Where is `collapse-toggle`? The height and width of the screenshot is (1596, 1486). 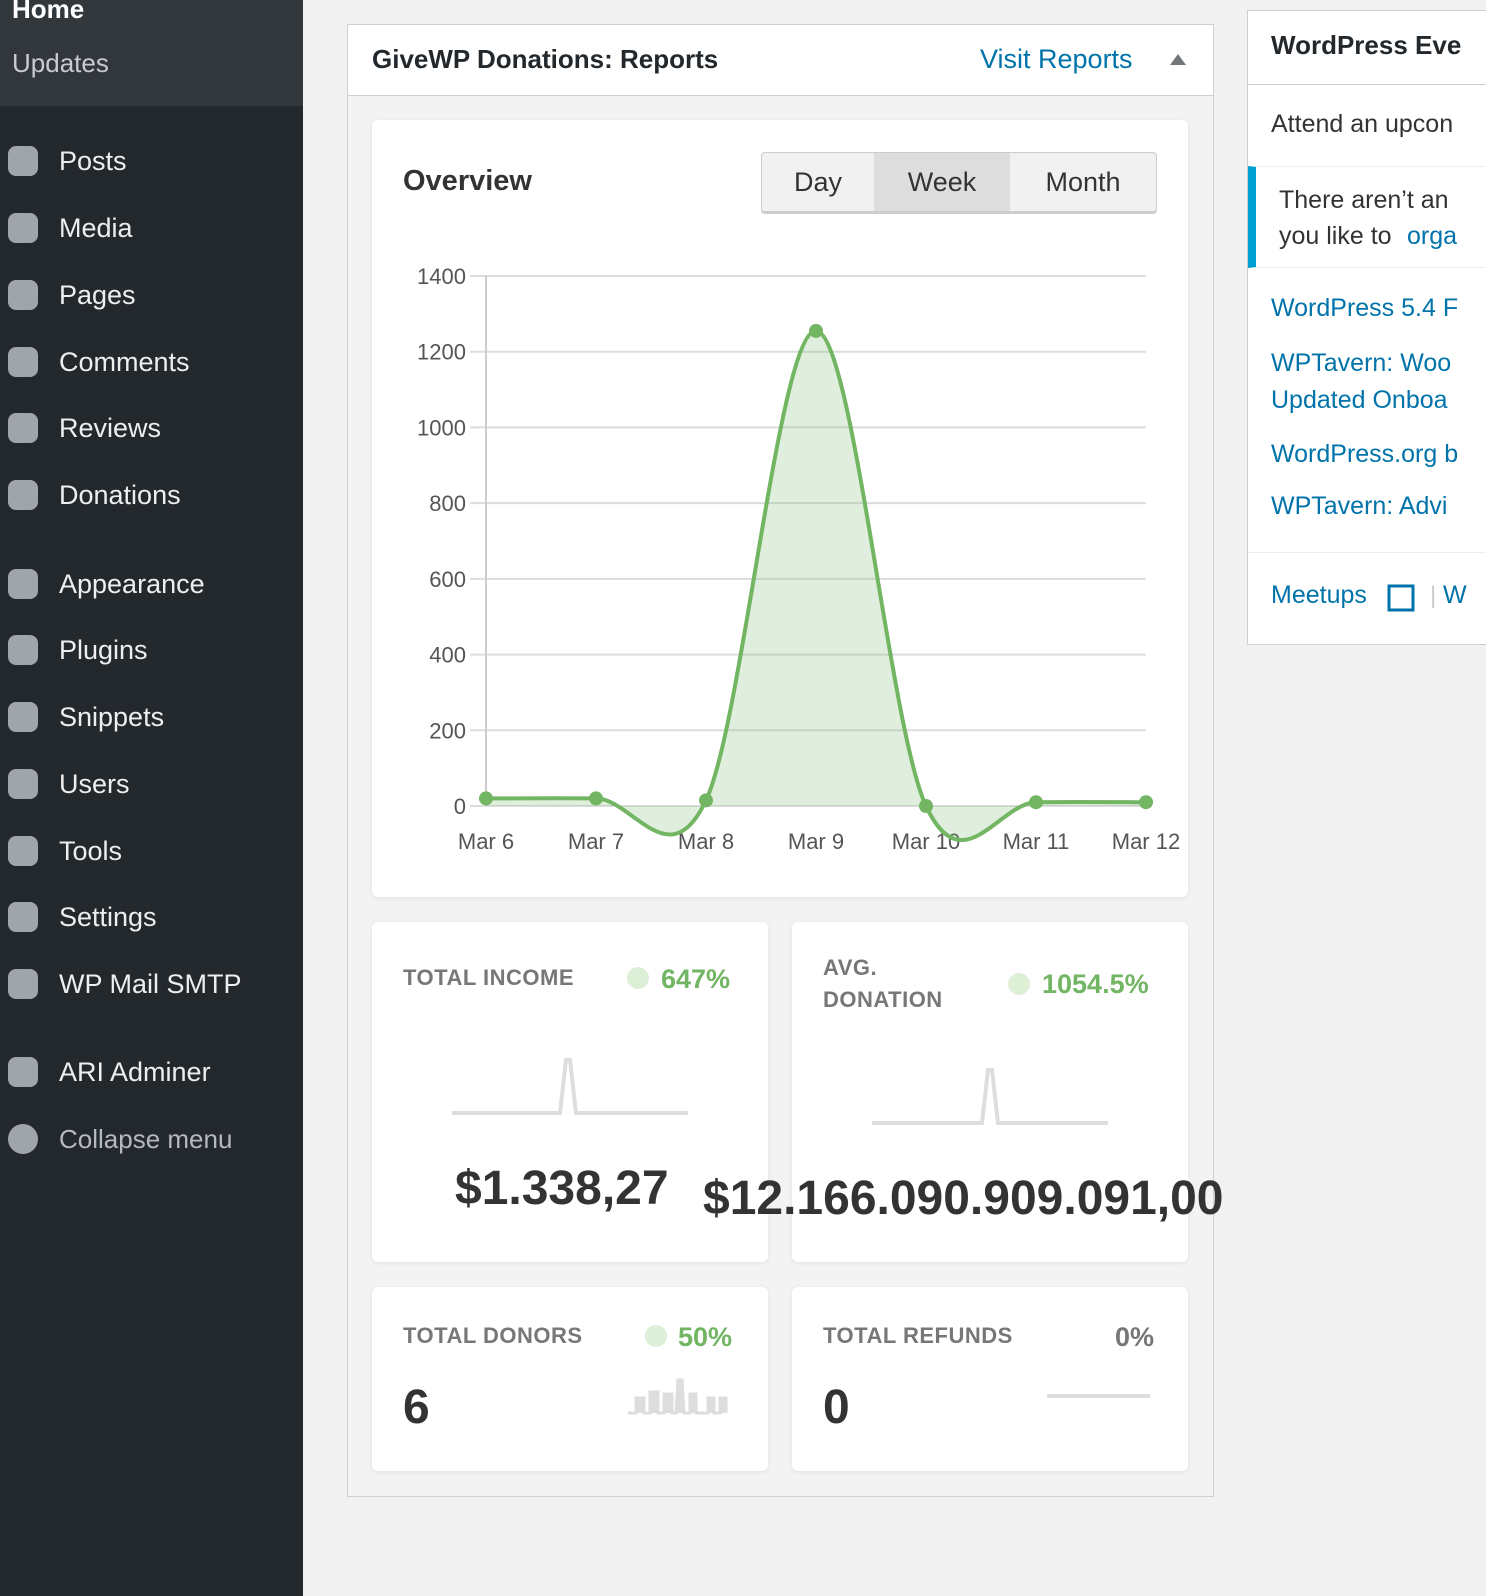
collapse-toggle is located at coordinates (1178, 59).